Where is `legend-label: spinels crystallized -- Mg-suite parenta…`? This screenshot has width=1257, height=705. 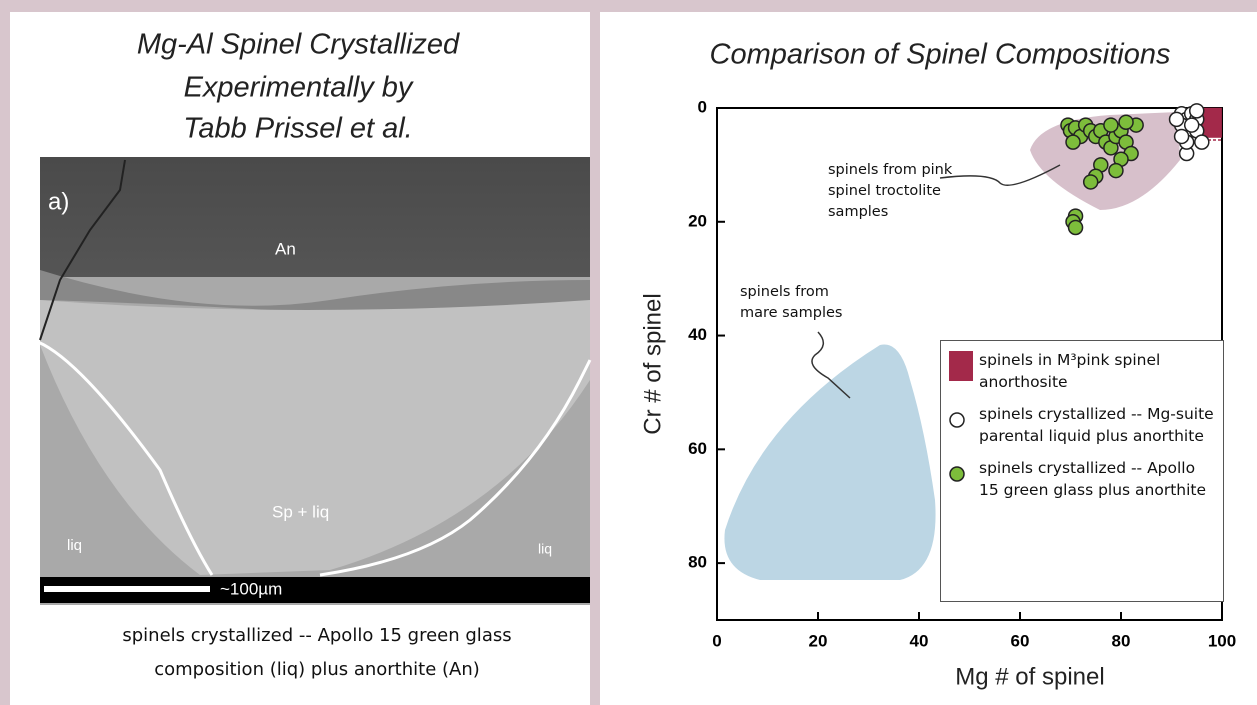
legend-label: spinels crystallized -- Mg-suite parenta… is located at coordinates (1096, 425).